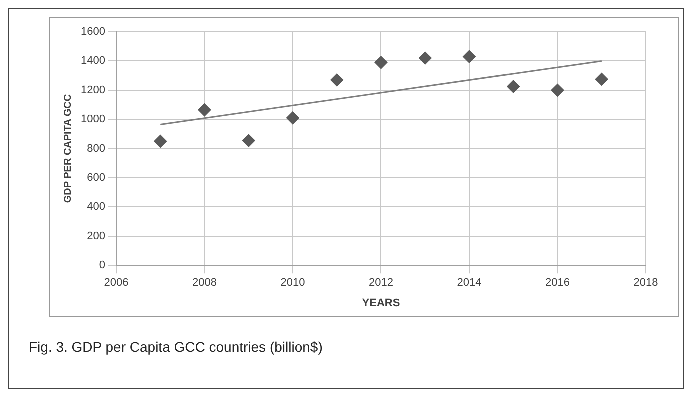 The width and height of the screenshot is (696, 401). I want to click on y-tick-label: 800, so click(96, 148).